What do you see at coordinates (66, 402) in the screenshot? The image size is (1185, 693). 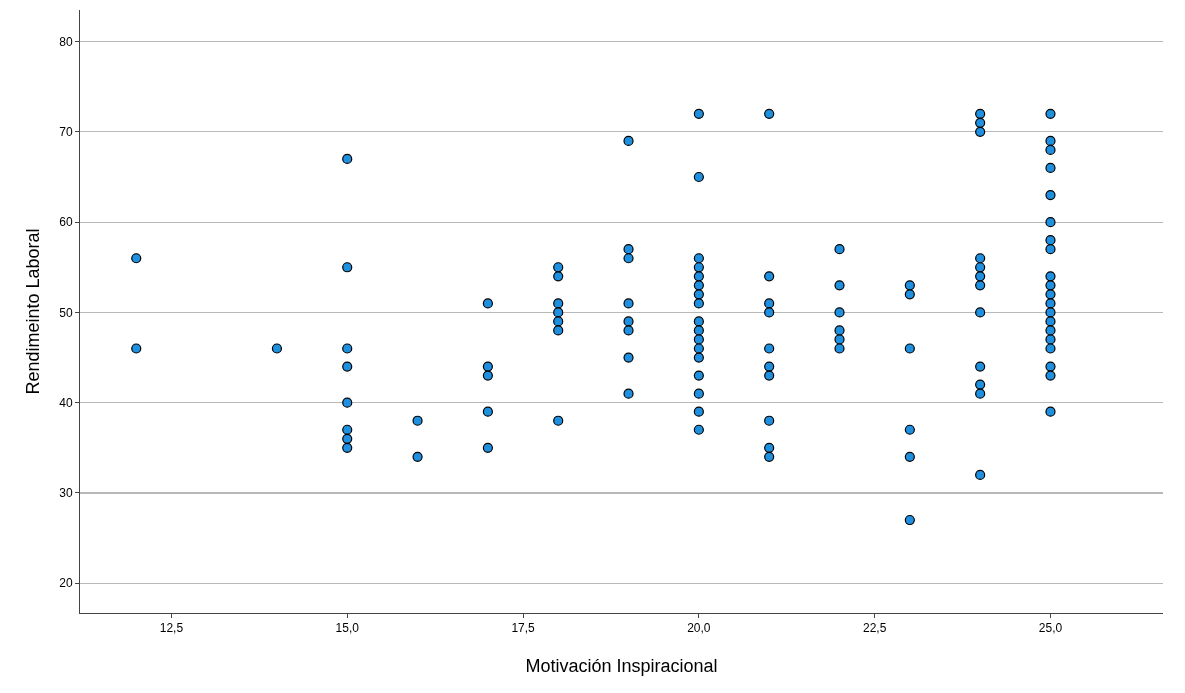 I see `y-tick-label: 40` at bounding box center [66, 402].